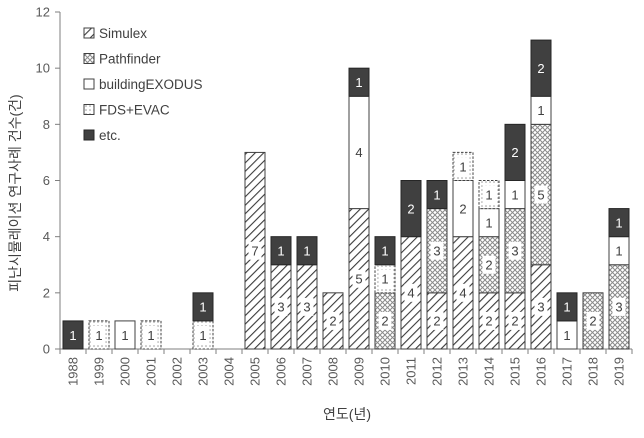 Image resolution: width=644 pixels, height=438 pixels. What do you see at coordinates (333, 371) in the screenshot?
I see `x-tick-label: 2008` at bounding box center [333, 371].